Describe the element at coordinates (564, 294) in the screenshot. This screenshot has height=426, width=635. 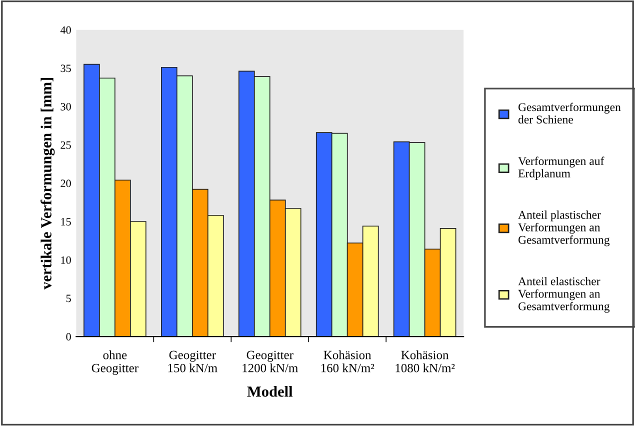
I see `legend-label: Anteil elastischer Verformungen an Gesamtverformung` at that location.